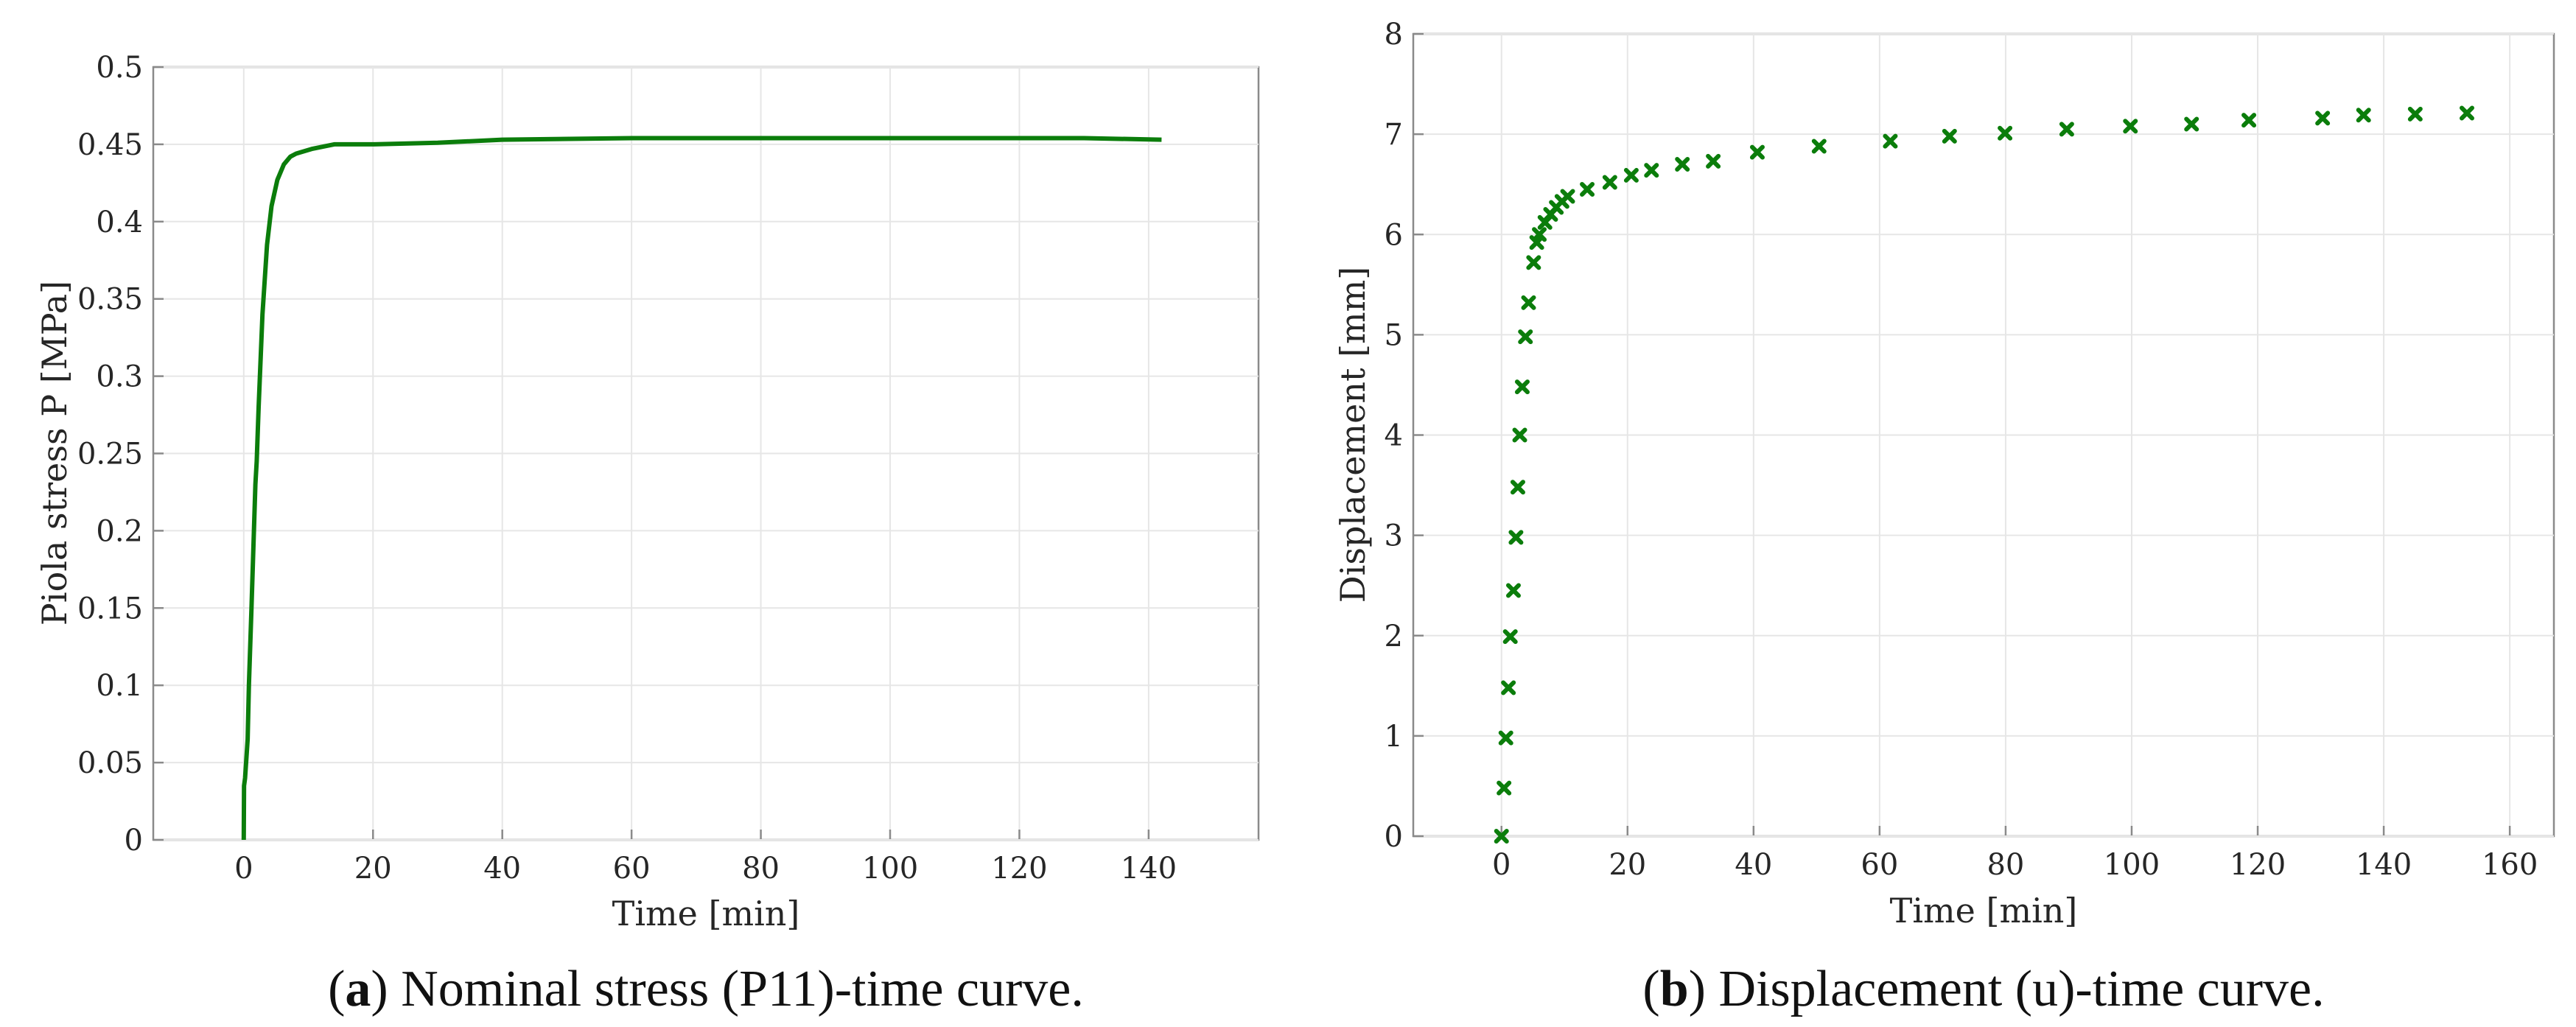 This screenshot has height=1027, width=2576. What do you see at coordinates (1394, 636) in the screenshot?
I see `y-tick-label: 2` at bounding box center [1394, 636].